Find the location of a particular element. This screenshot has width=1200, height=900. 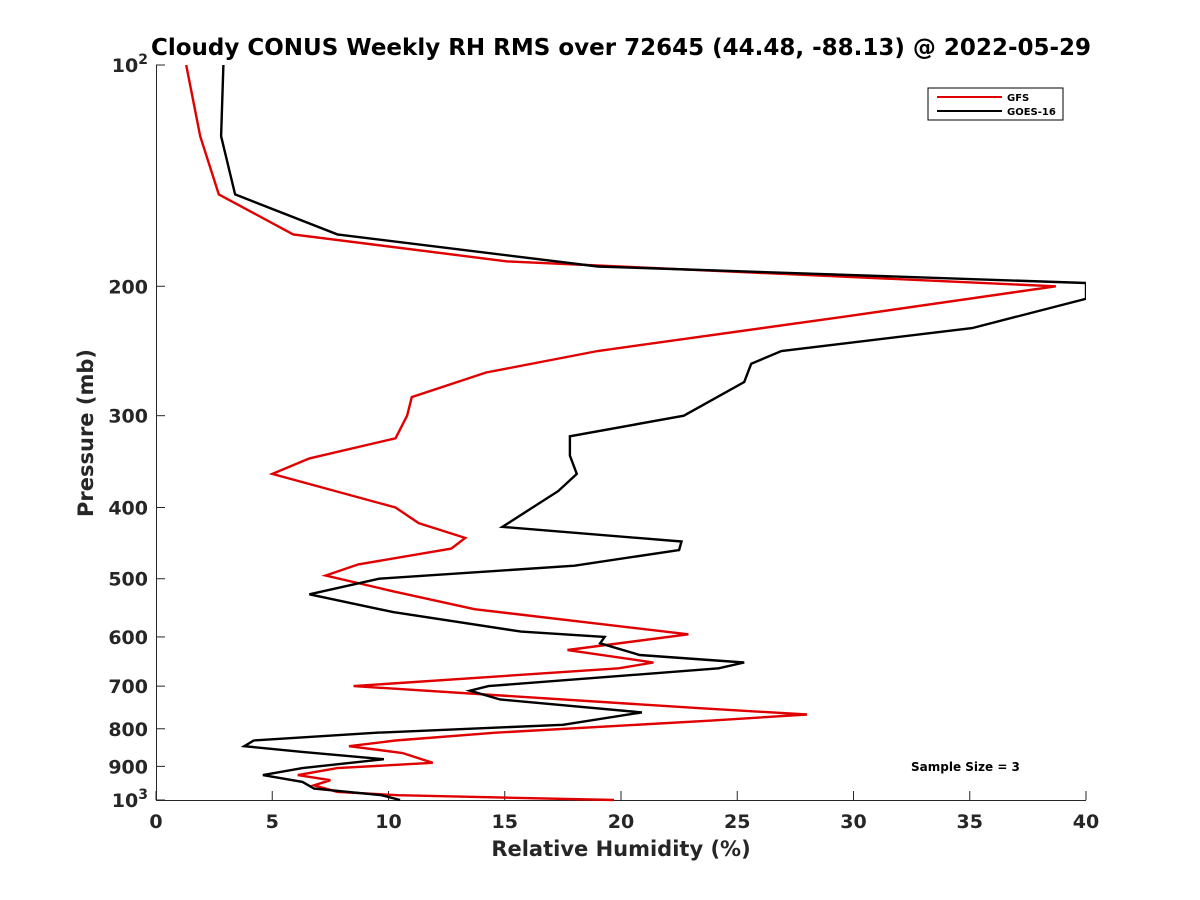

x-tick-label-6: 30 is located at coordinates (853, 822).